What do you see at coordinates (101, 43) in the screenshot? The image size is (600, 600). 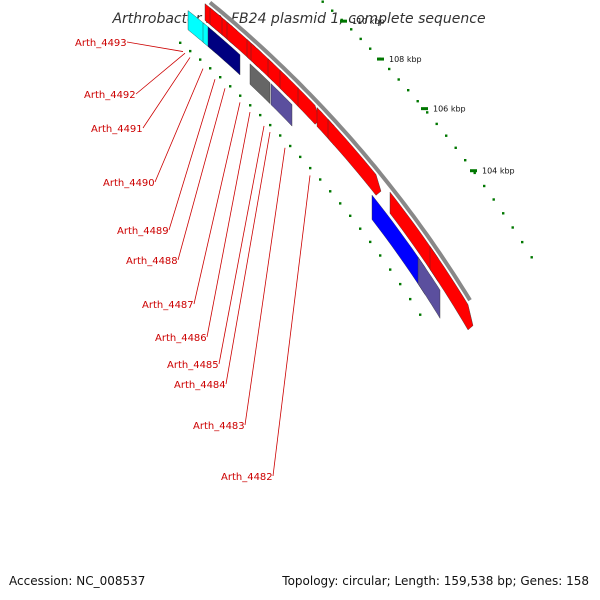 I see `gene-label: Arth_4493` at bounding box center [101, 43].